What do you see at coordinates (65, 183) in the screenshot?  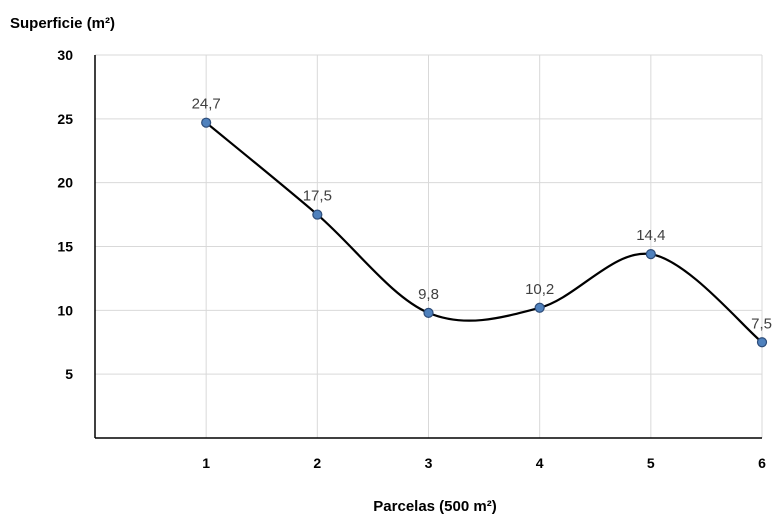 I see `y-tick-label: 20` at bounding box center [65, 183].